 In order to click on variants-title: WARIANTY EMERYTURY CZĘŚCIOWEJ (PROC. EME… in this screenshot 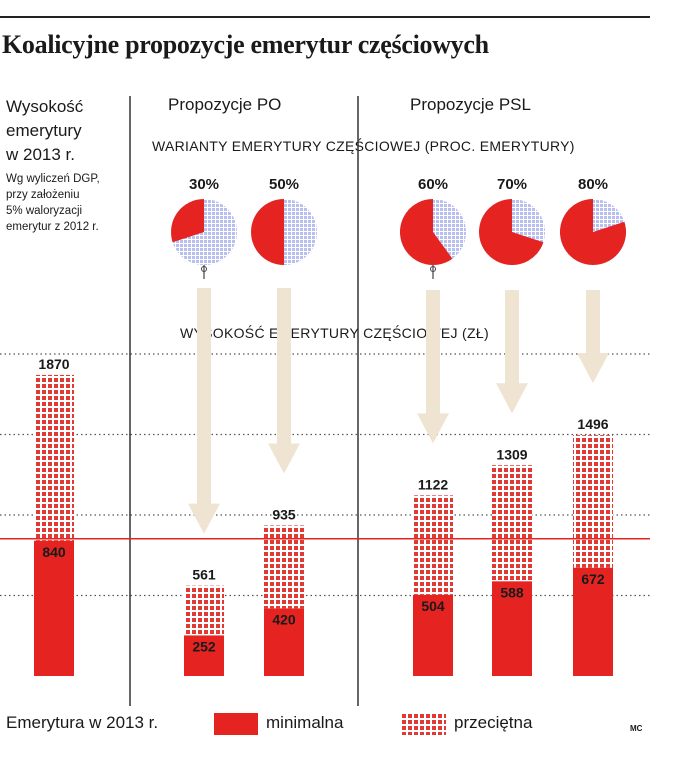, I will do `click(363, 146)`.